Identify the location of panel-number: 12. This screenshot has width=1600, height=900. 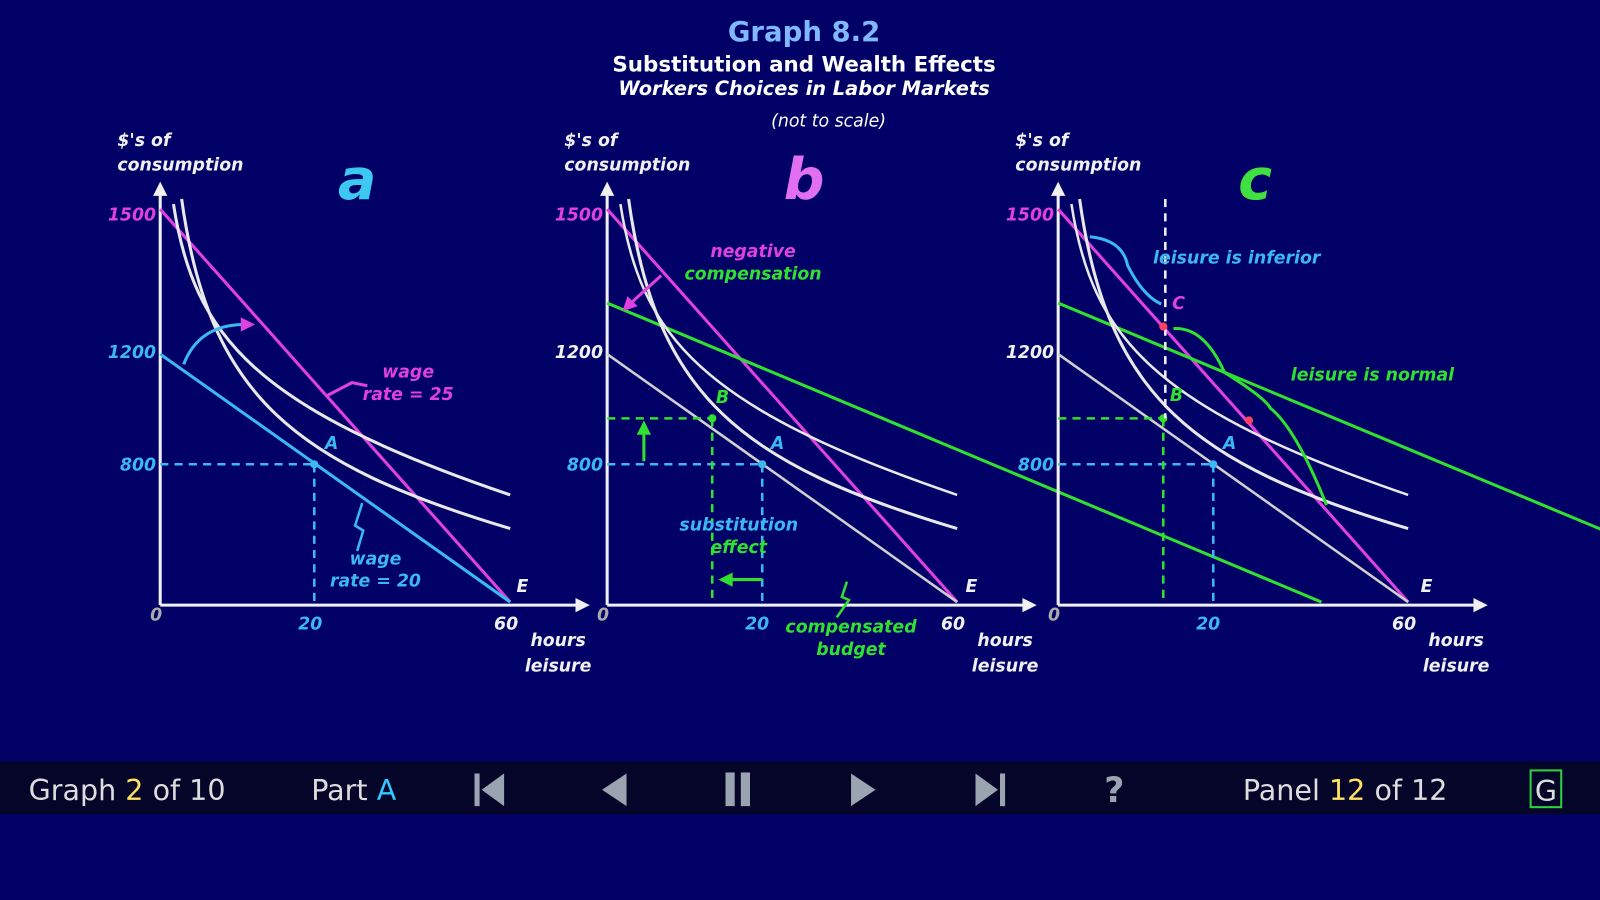
(1347, 790).